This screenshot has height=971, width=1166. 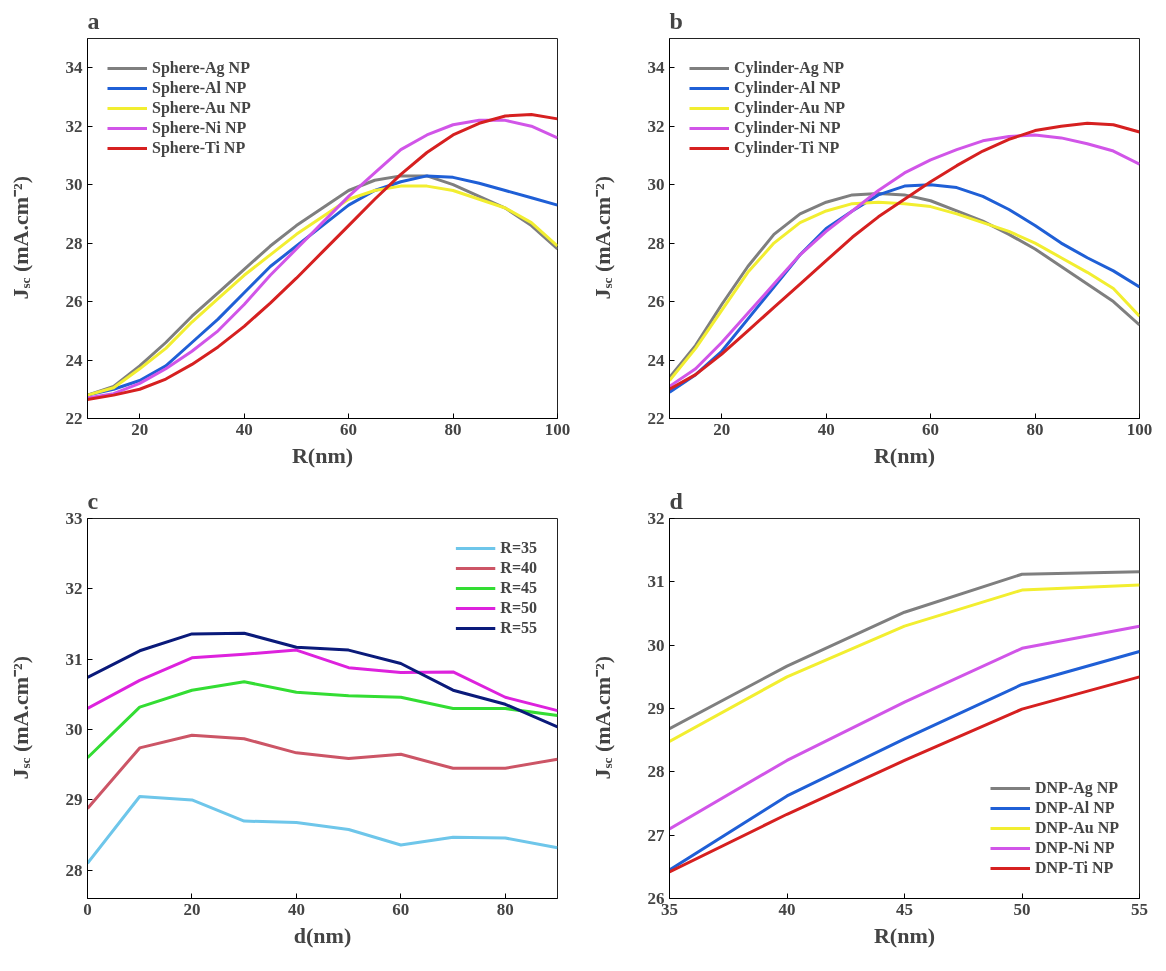 What do you see at coordinates (199, 88) in the screenshot?
I see `legend-label: Sphere-Al NP` at bounding box center [199, 88].